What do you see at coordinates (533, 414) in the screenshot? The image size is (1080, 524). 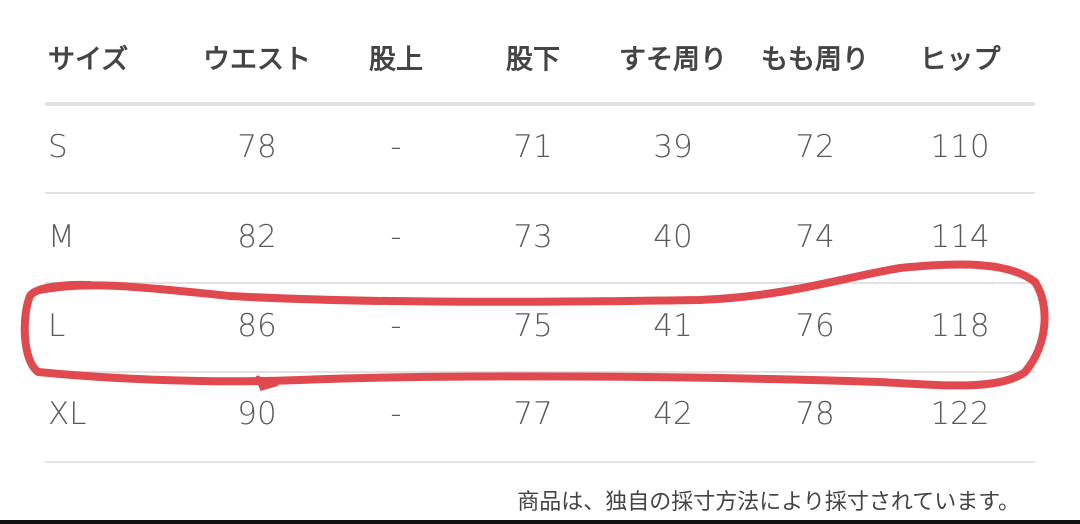 I see `table-cell: 77` at bounding box center [533, 414].